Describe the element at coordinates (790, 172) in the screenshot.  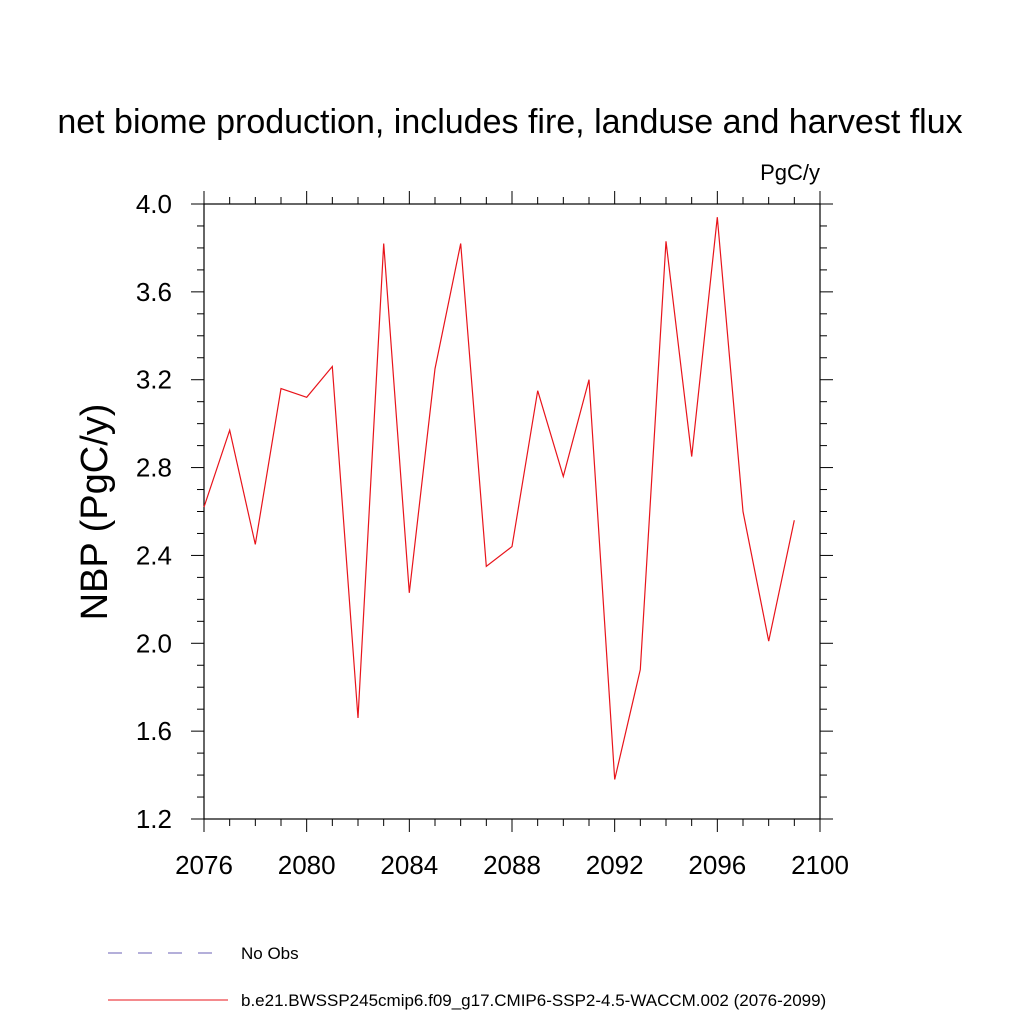
I see `units-label: PgC/y` at that location.